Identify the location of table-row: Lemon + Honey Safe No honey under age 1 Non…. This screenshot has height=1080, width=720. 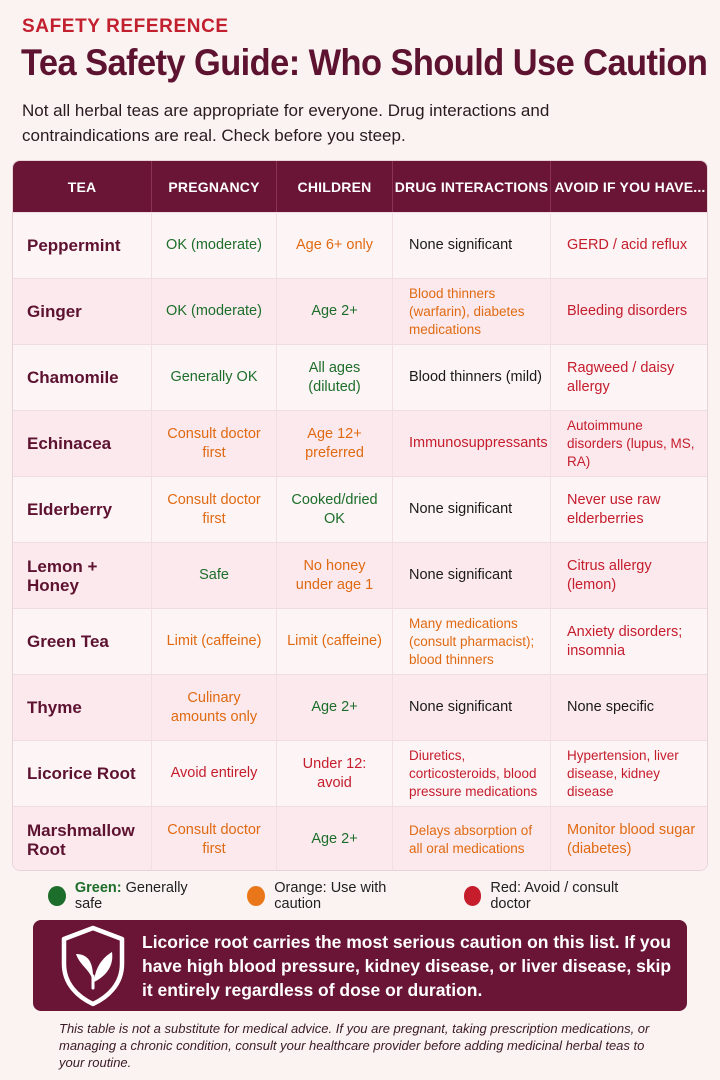
(360, 575).